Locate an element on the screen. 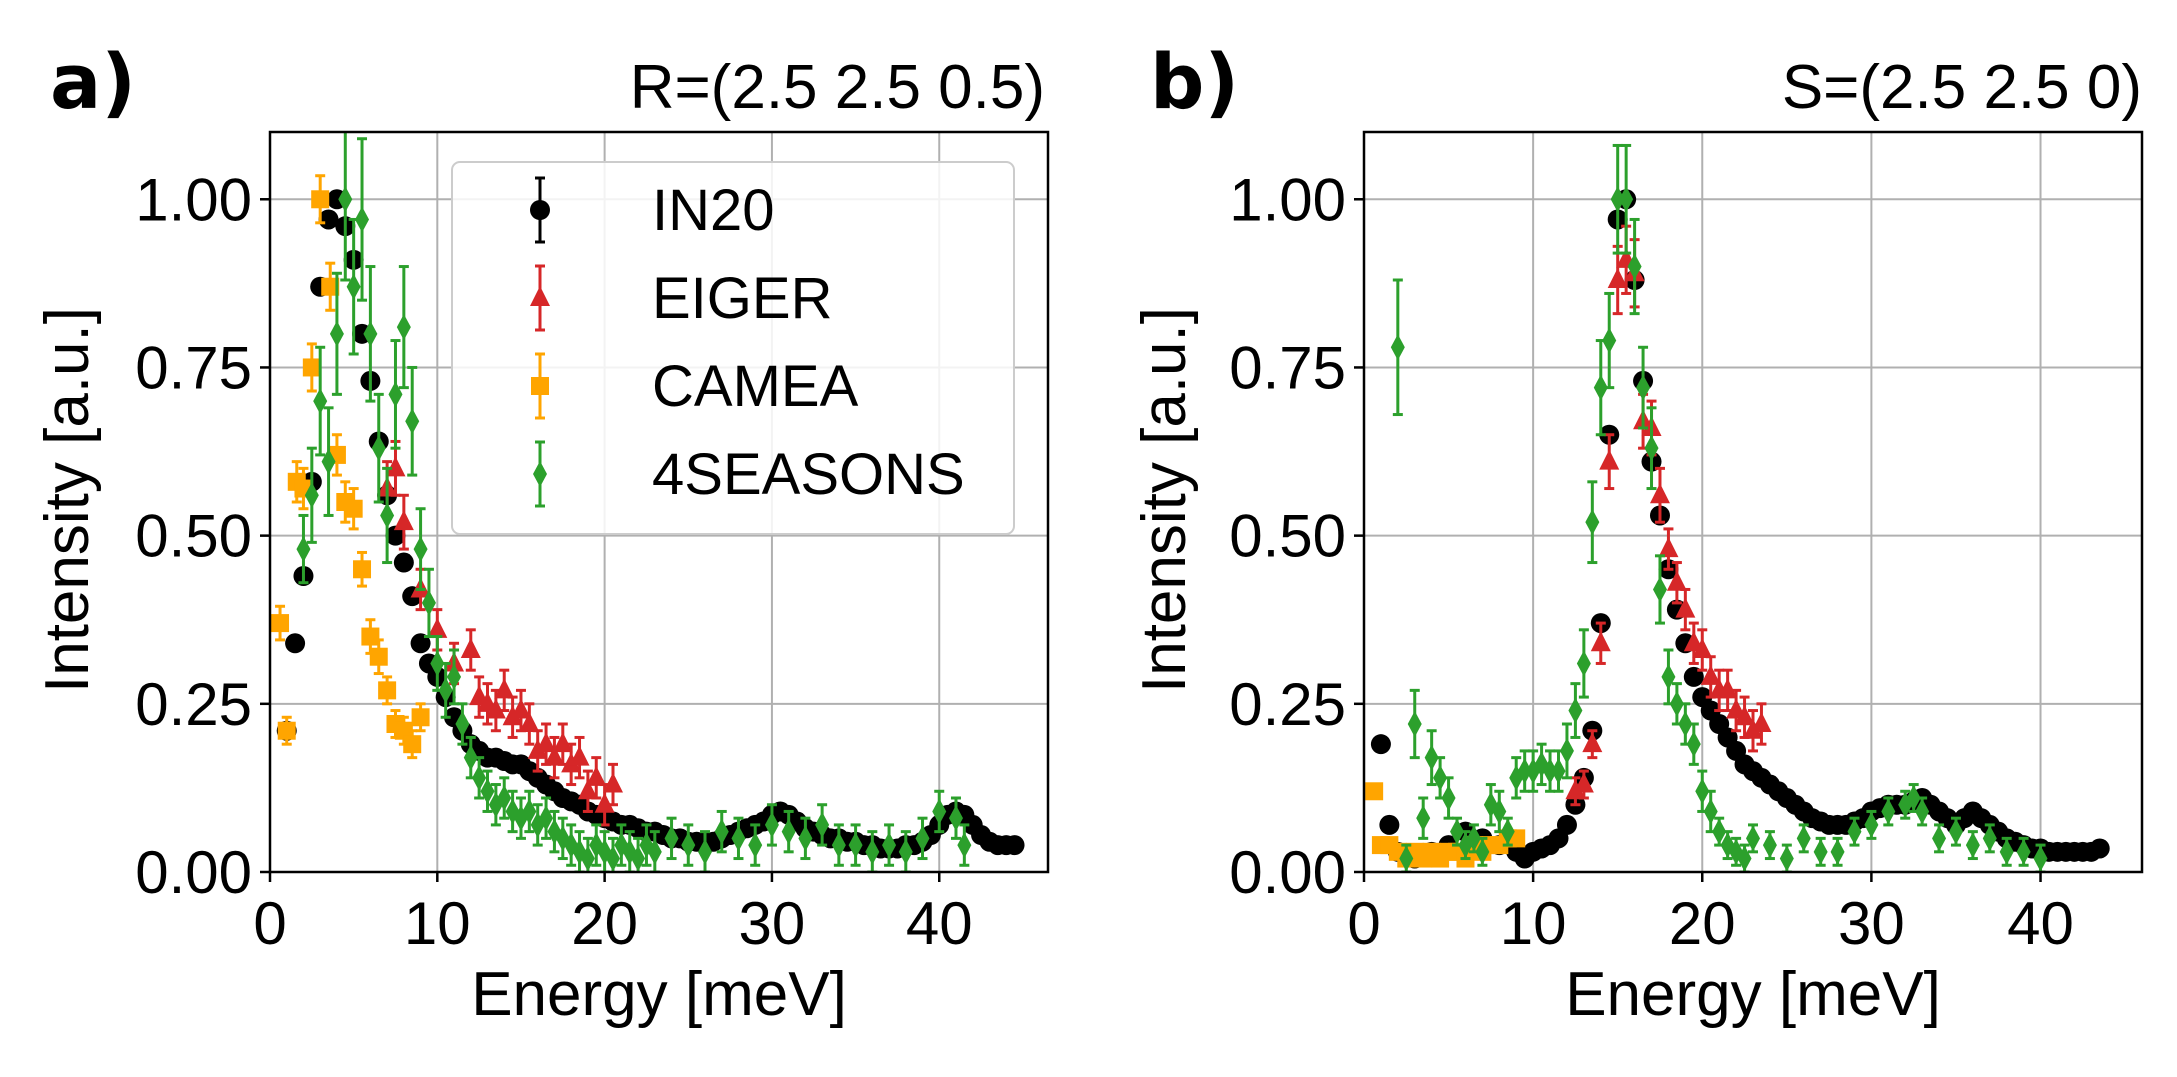 The height and width of the screenshot is (1077, 2177). x-tick-label: 40 is located at coordinates (939, 923).